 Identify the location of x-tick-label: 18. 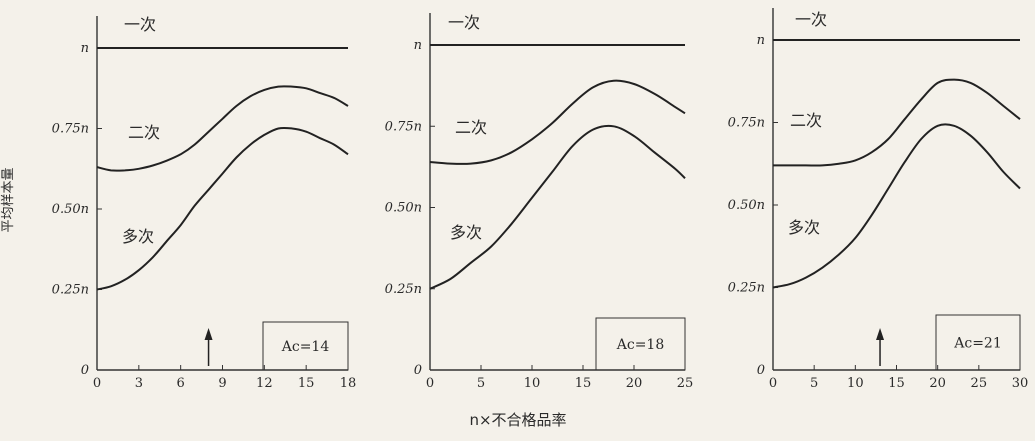
(348, 383).